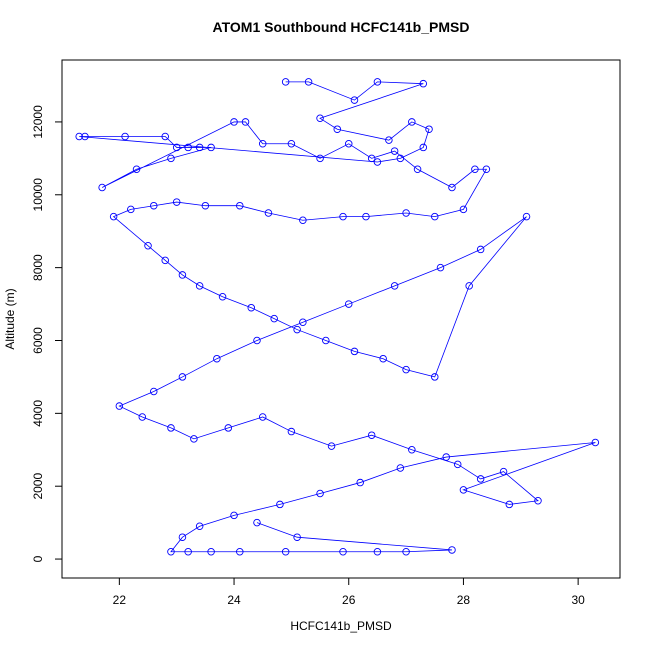 This screenshot has height=650, width=650. What do you see at coordinates (341, 626) in the screenshot?
I see `x-axis-label: HCFC141b_PMSD` at bounding box center [341, 626].